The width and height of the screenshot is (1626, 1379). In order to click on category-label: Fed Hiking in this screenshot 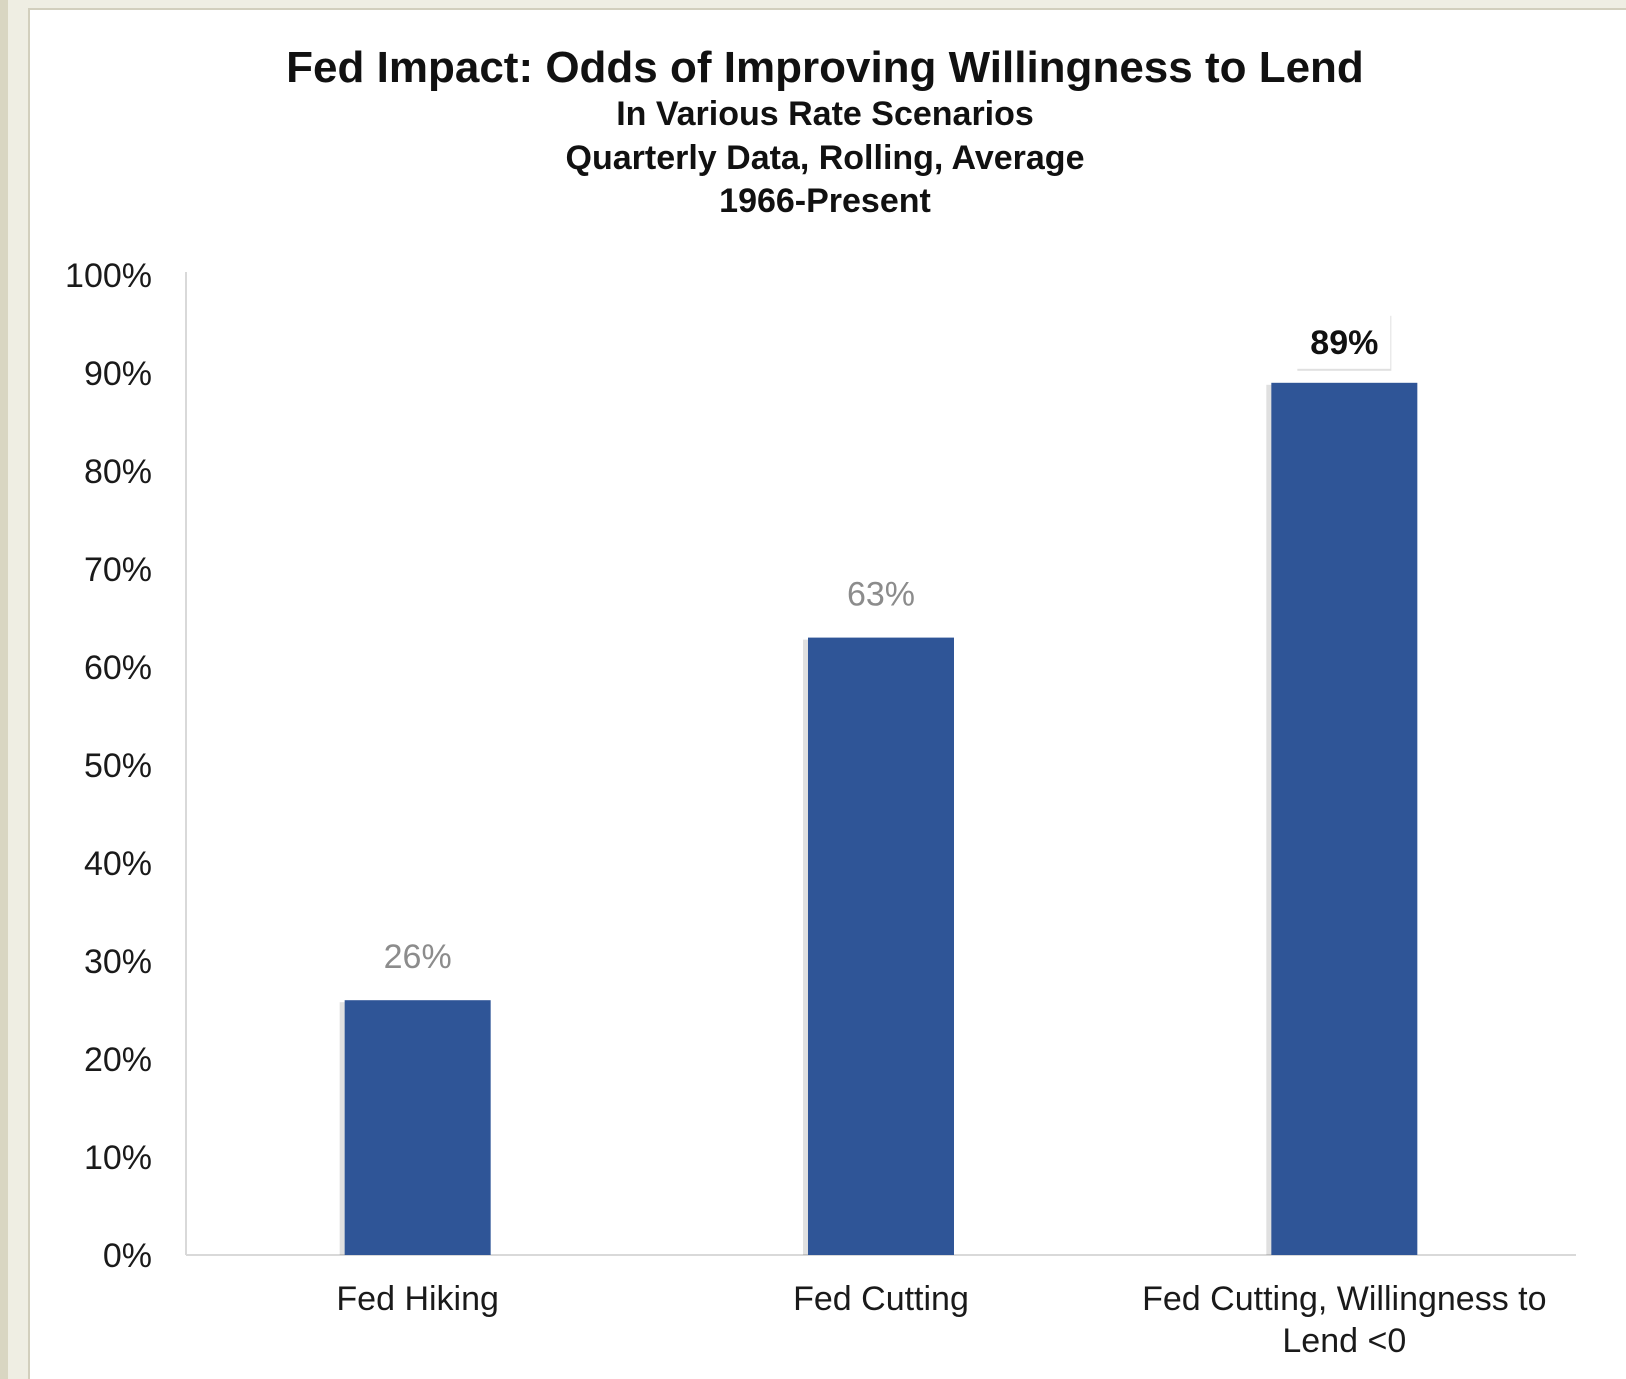, I will do `click(417, 1299)`.